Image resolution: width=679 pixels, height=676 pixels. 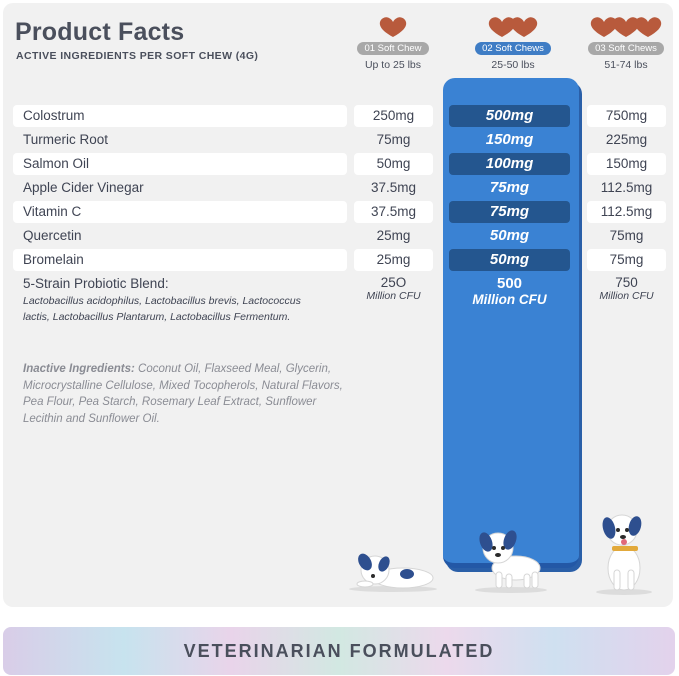 What do you see at coordinates (52, 211) in the screenshot?
I see `ingredient-name: Vitamin C` at bounding box center [52, 211].